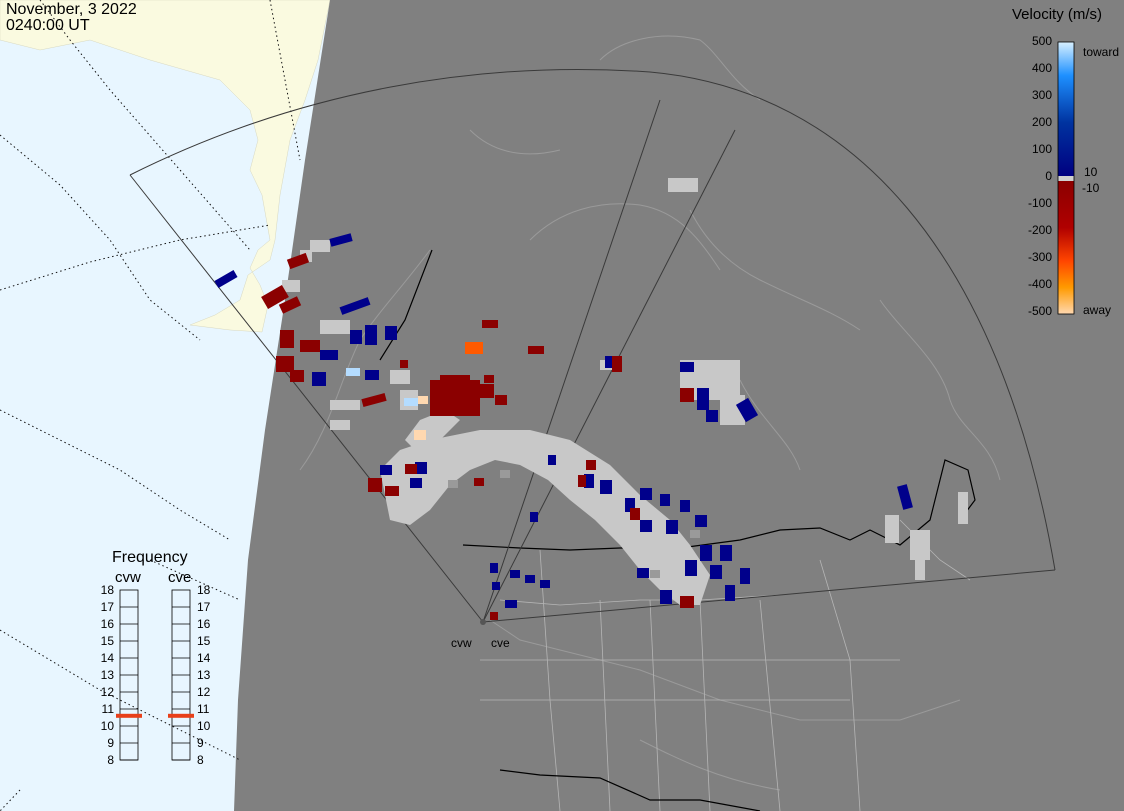 The image size is (1124, 811). What do you see at coordinates (1039, 203) in the screenshot?
I see `legend-tick-label: -100` at bounding box center [1039, 203].